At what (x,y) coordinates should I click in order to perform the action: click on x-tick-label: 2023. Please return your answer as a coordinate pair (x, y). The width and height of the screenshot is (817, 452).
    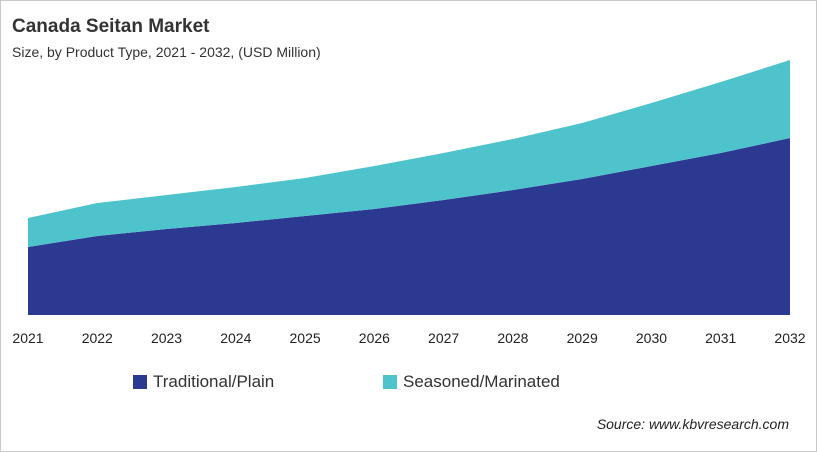
    Looking at the image, I should click on (166, 338).